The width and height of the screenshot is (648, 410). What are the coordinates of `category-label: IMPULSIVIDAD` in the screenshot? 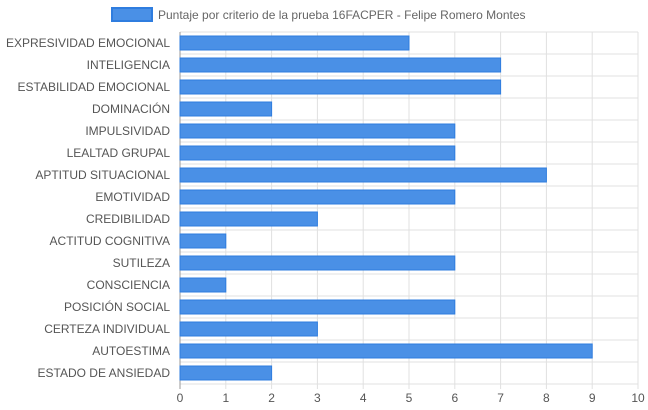 It's located at (127, 131).